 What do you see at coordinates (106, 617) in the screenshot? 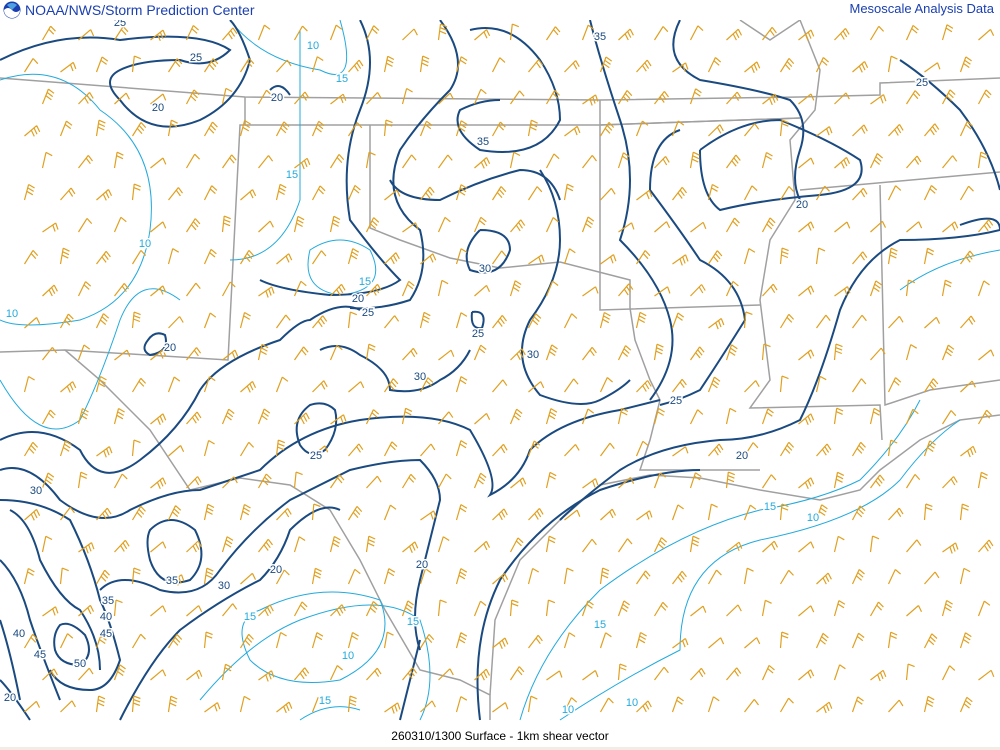
I see `contour-label: 40` at bounding box center [106, 617].